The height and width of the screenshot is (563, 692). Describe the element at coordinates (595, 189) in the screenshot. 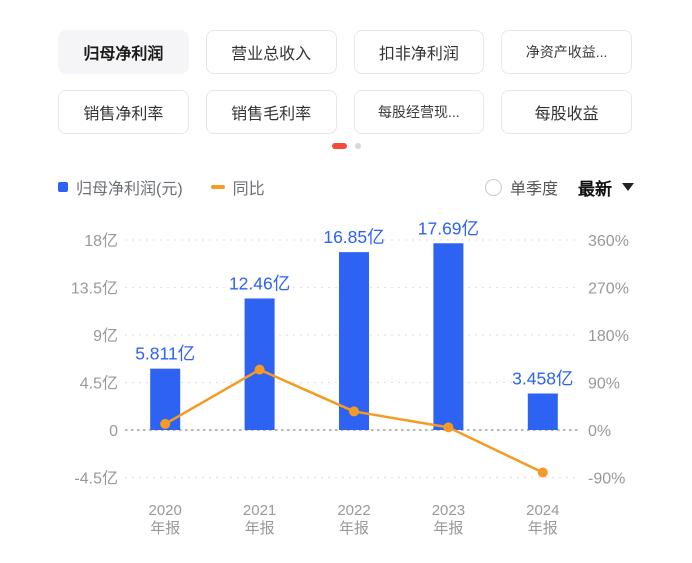

I see `latest-dropdown-label: 最新` at that location.